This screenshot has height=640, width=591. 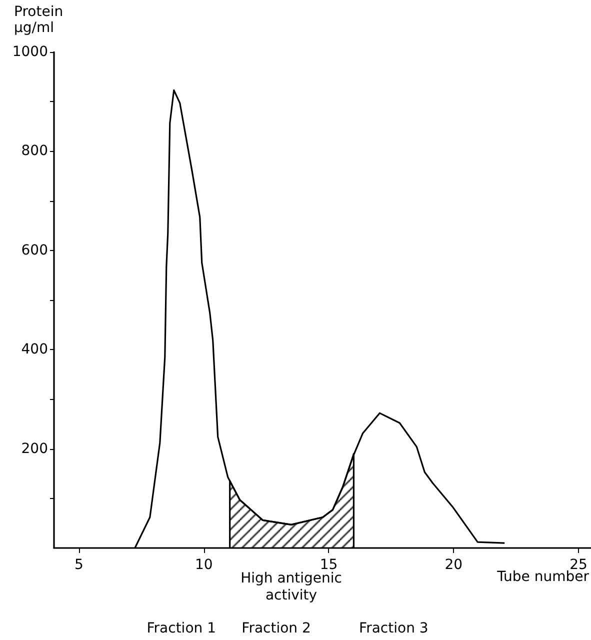 I want to click on y-axis-title: Protein µg/ml, so click(x=39, y=20).